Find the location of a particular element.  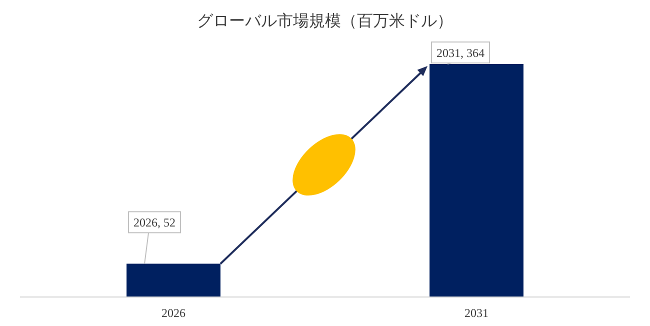

data-label: 2031, 364 is located at coordinates (460, 53).